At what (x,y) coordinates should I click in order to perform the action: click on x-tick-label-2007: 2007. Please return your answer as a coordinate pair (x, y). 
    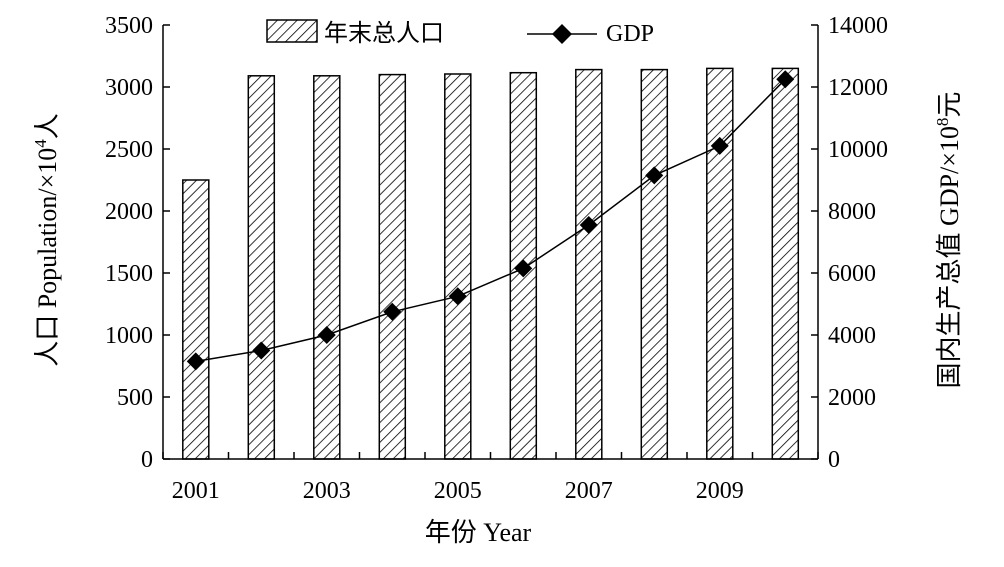
    Looking at the image, I should click on (589, 491).